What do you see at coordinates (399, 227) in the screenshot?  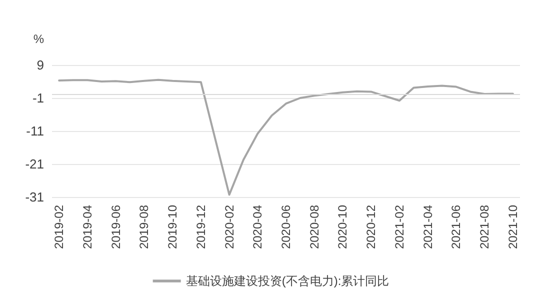 I see `x-tick-label: 2021-02` at bounding box center [399, 227].